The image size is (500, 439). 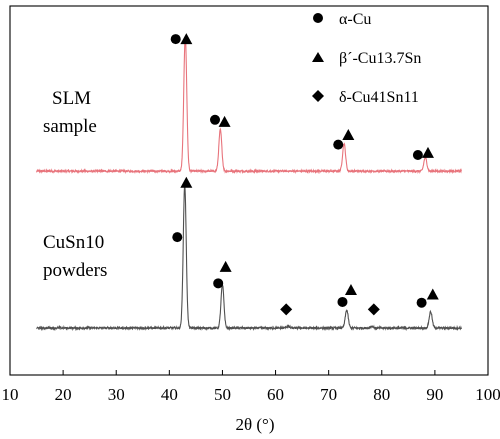 What do you see at coordinates (380, 58) in the screenshot?
I see `legend-label-beta-cu13-7sn: β´-Cu13.7Sn` at bounding box center [380, 58].